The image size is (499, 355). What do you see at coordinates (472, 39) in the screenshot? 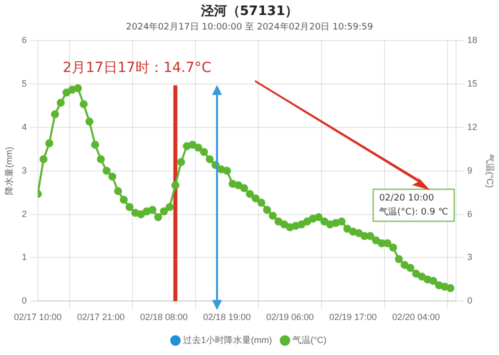
I see `y2-tick-label: 18` at bounding box center [472, 39].